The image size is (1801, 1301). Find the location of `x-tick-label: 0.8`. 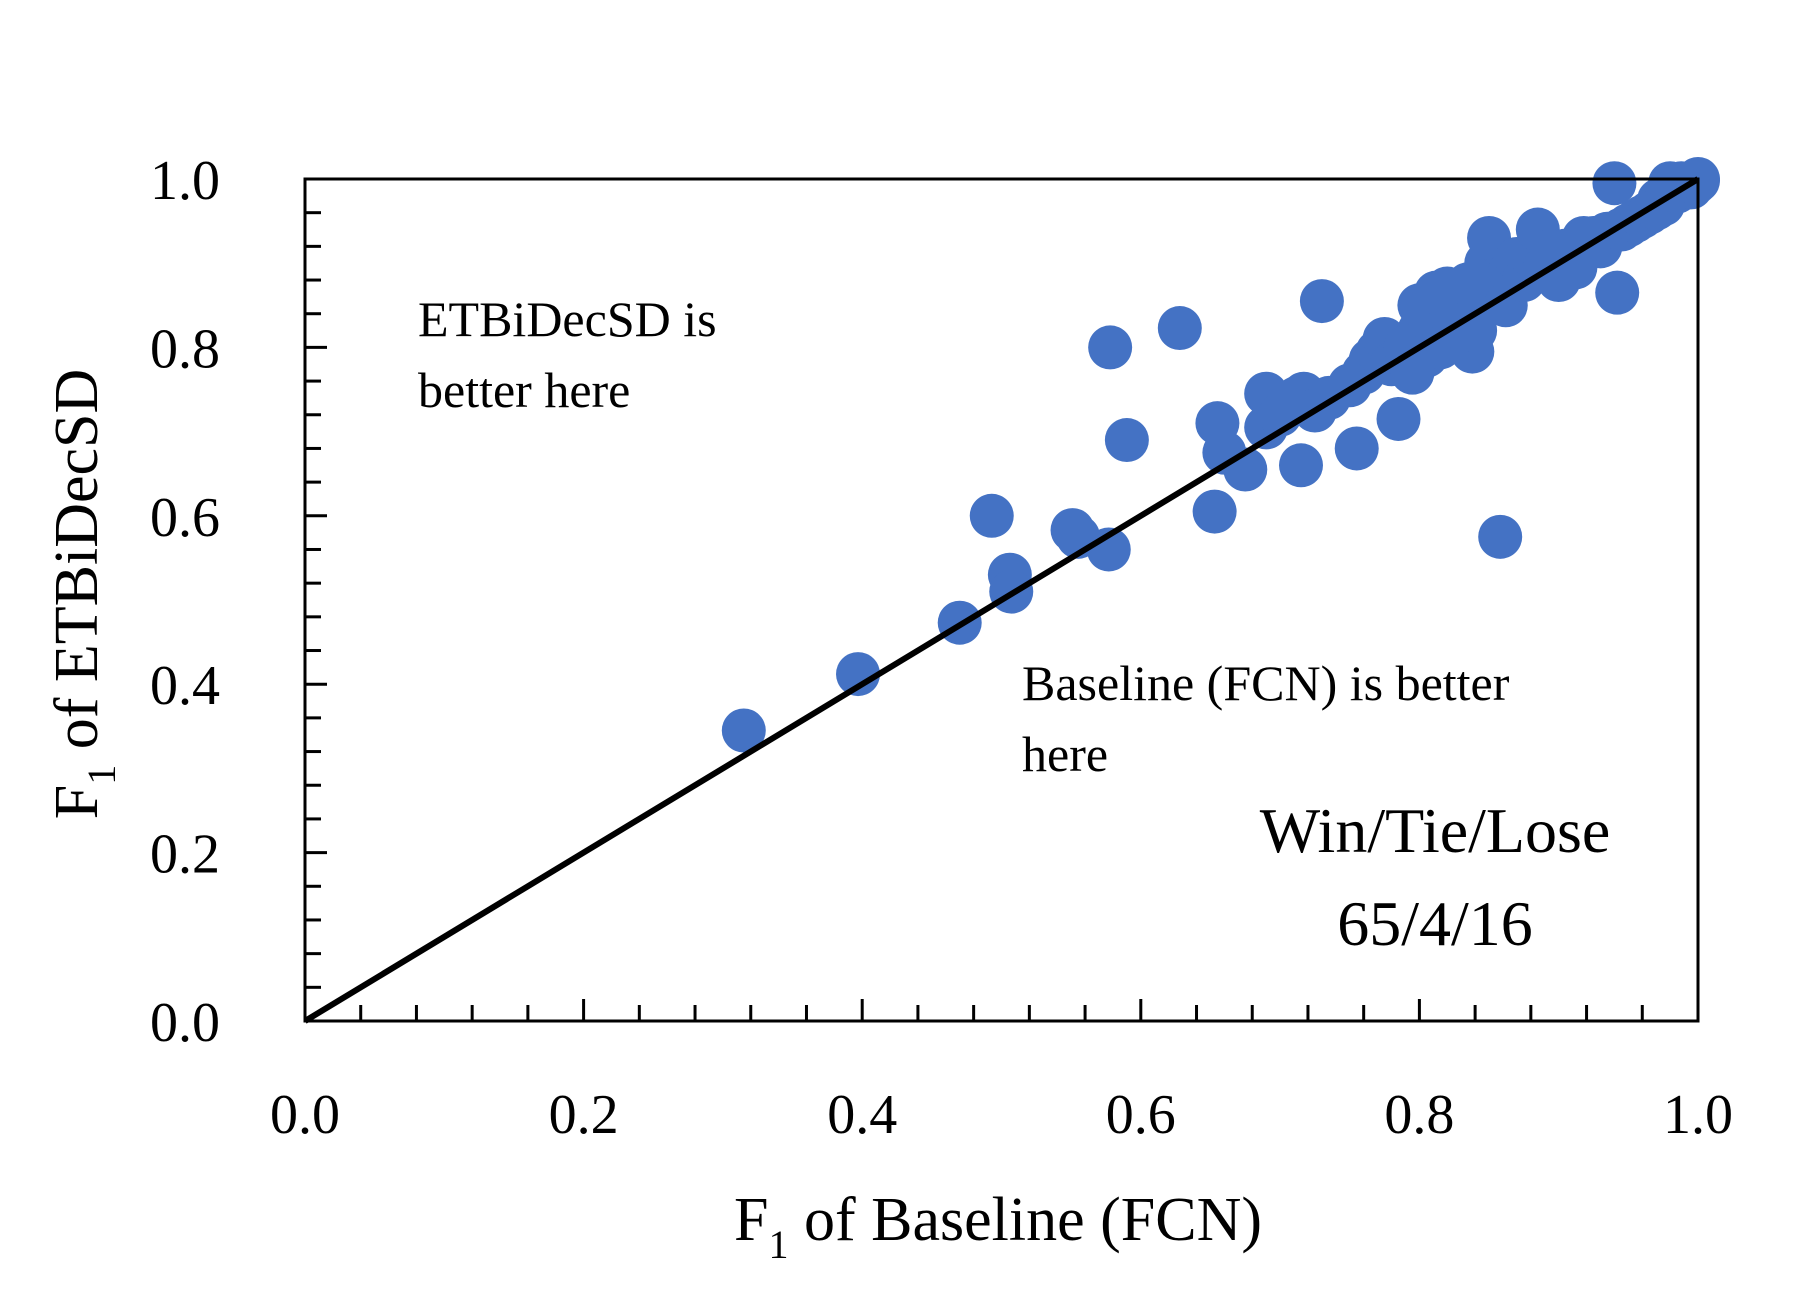

x-tick-label: 0.8 is located at coordinates (1419, 1115).